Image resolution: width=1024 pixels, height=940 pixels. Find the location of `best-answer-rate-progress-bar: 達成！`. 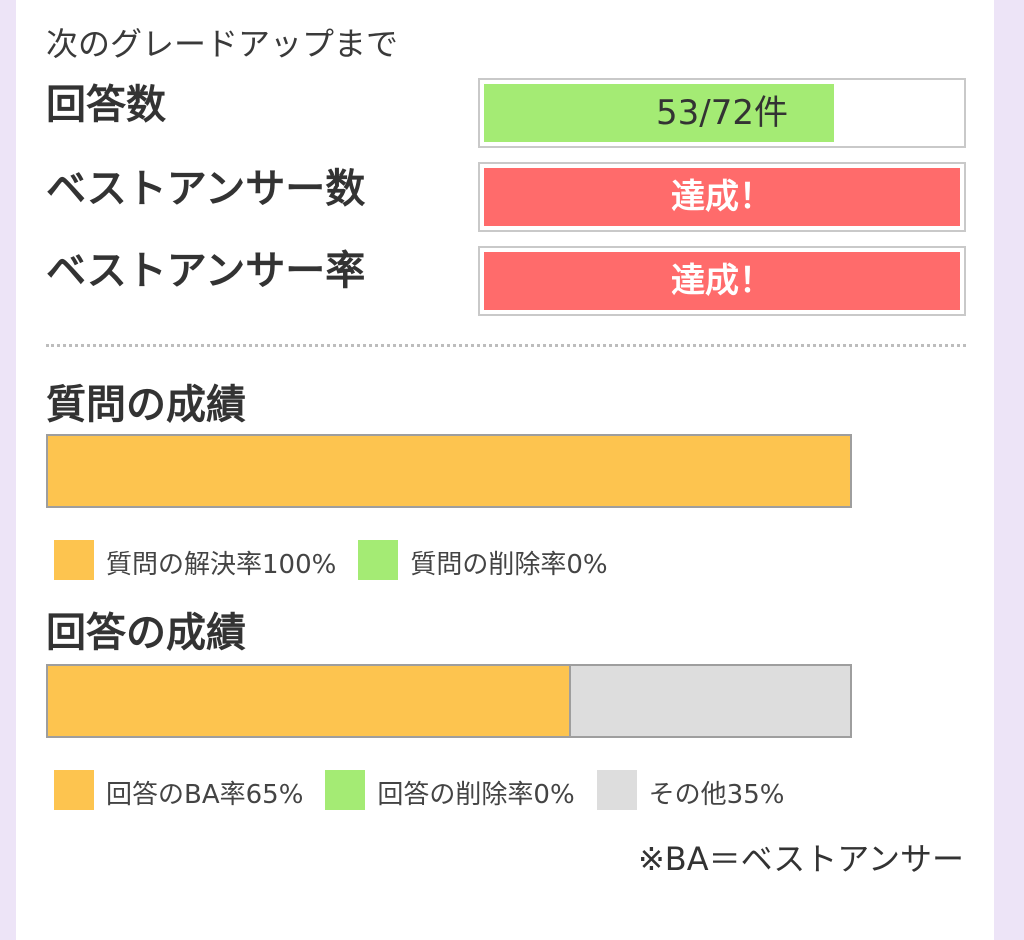

best-answer-rate-progress-bar: 達成！ is located at coordinates (722, 281).